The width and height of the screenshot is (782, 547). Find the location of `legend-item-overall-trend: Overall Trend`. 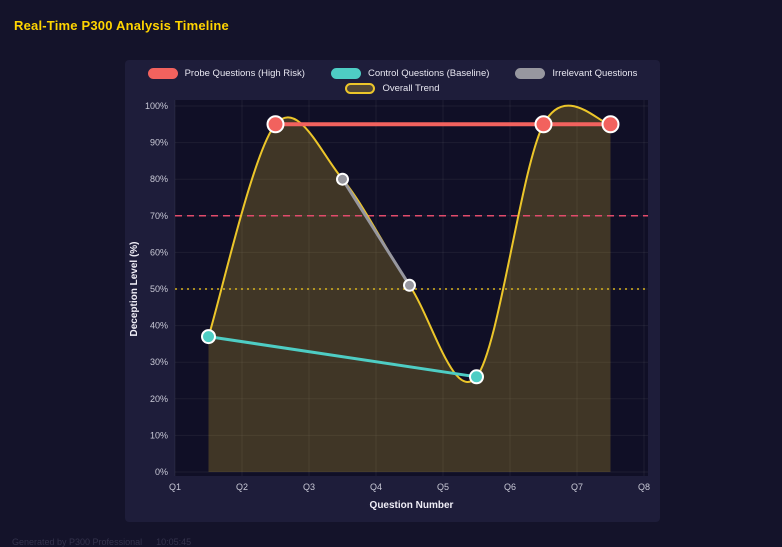

legend-item-overall-trend: Overall Trend is located at coordinates (392, 88).